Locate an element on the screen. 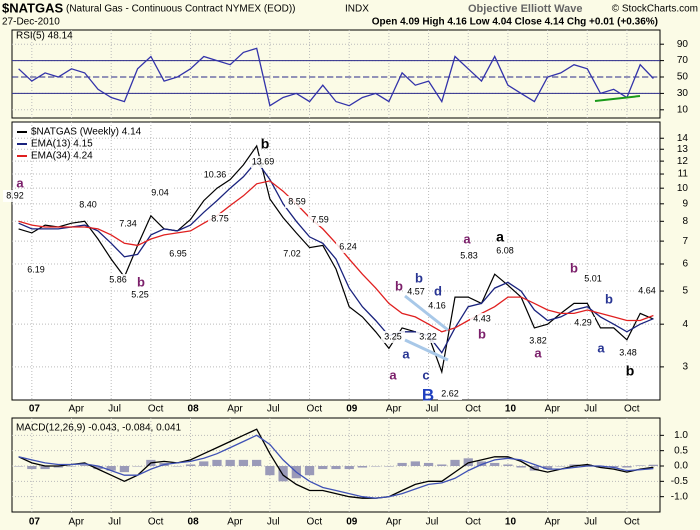 Image resolution: width=700 pixels, height=530 pixels. y-tick-label: 8 is located at coordinates (685, 221).